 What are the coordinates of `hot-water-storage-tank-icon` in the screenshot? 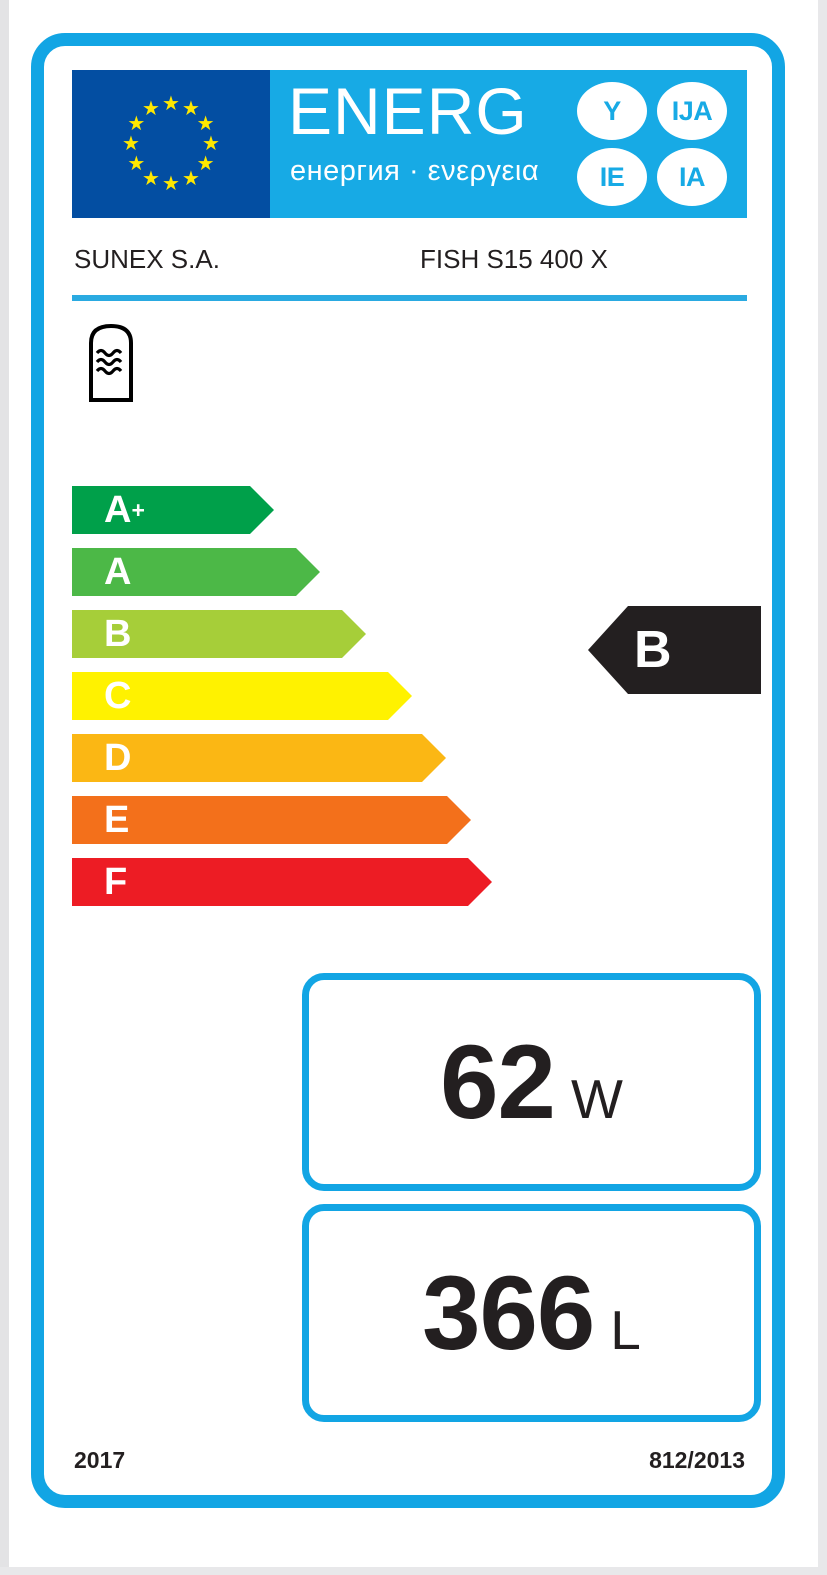 It's located at (111, 363).